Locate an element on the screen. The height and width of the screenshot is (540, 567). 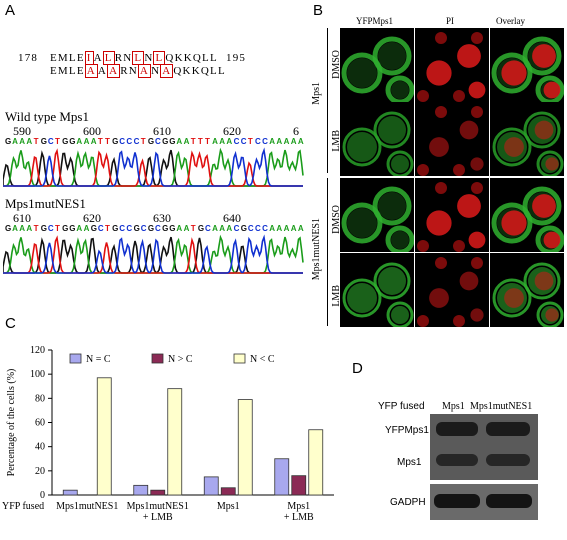
legend-label: N = C is located at coordinates (98, 359).